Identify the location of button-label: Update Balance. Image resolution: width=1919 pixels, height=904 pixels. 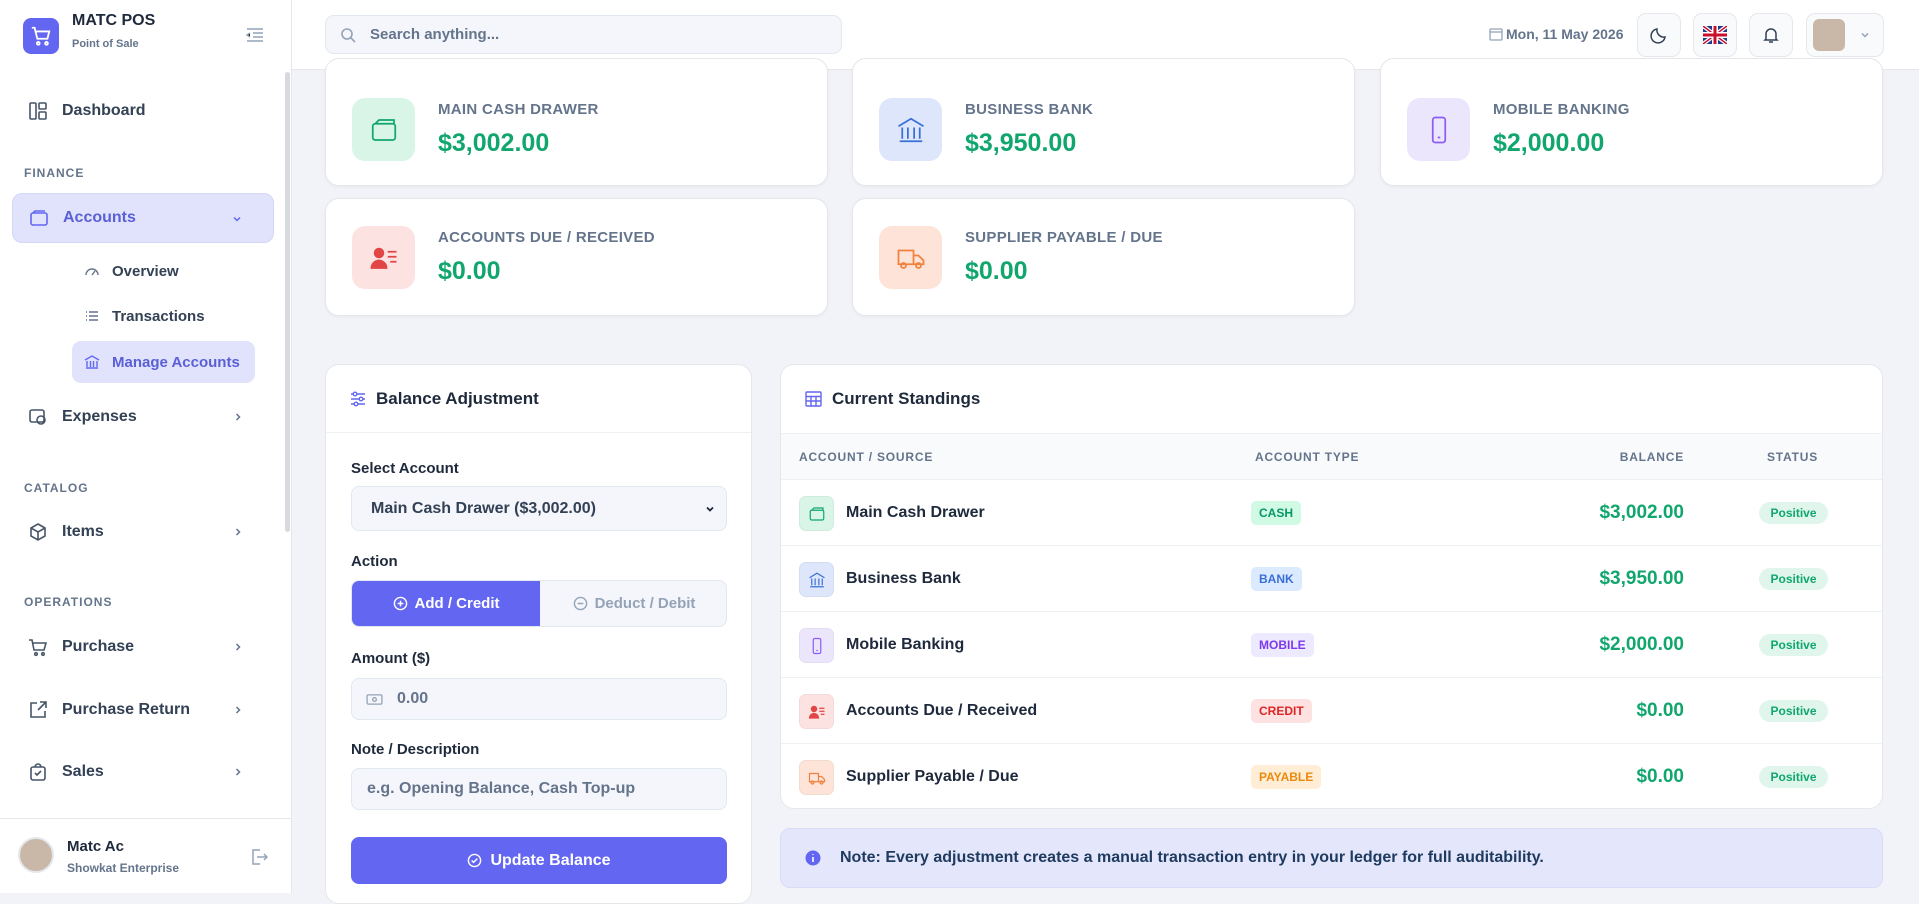
(550, 860).